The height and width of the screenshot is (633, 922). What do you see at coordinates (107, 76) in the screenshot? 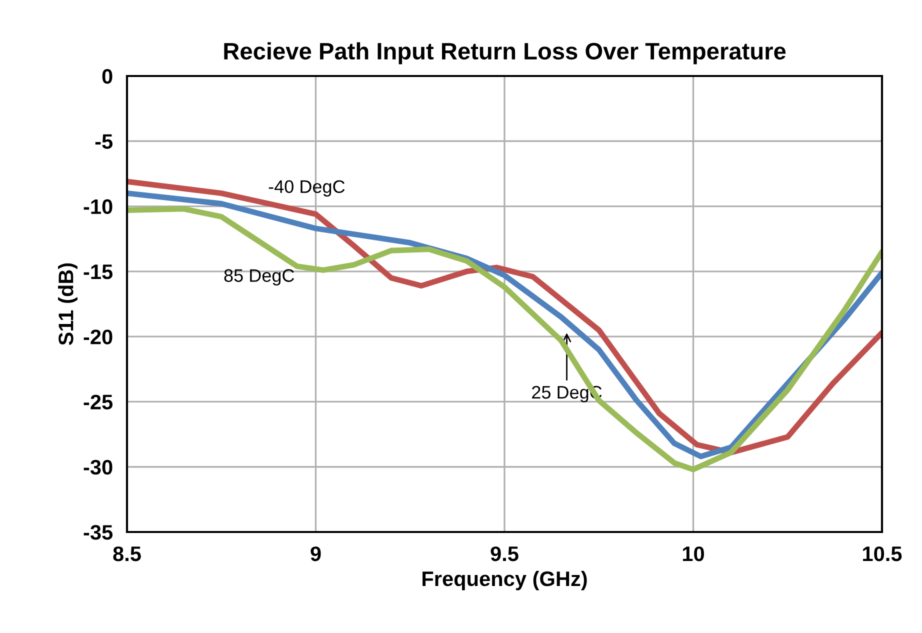
I see `y-tick-label: 0` at bounding box center [107, 76].